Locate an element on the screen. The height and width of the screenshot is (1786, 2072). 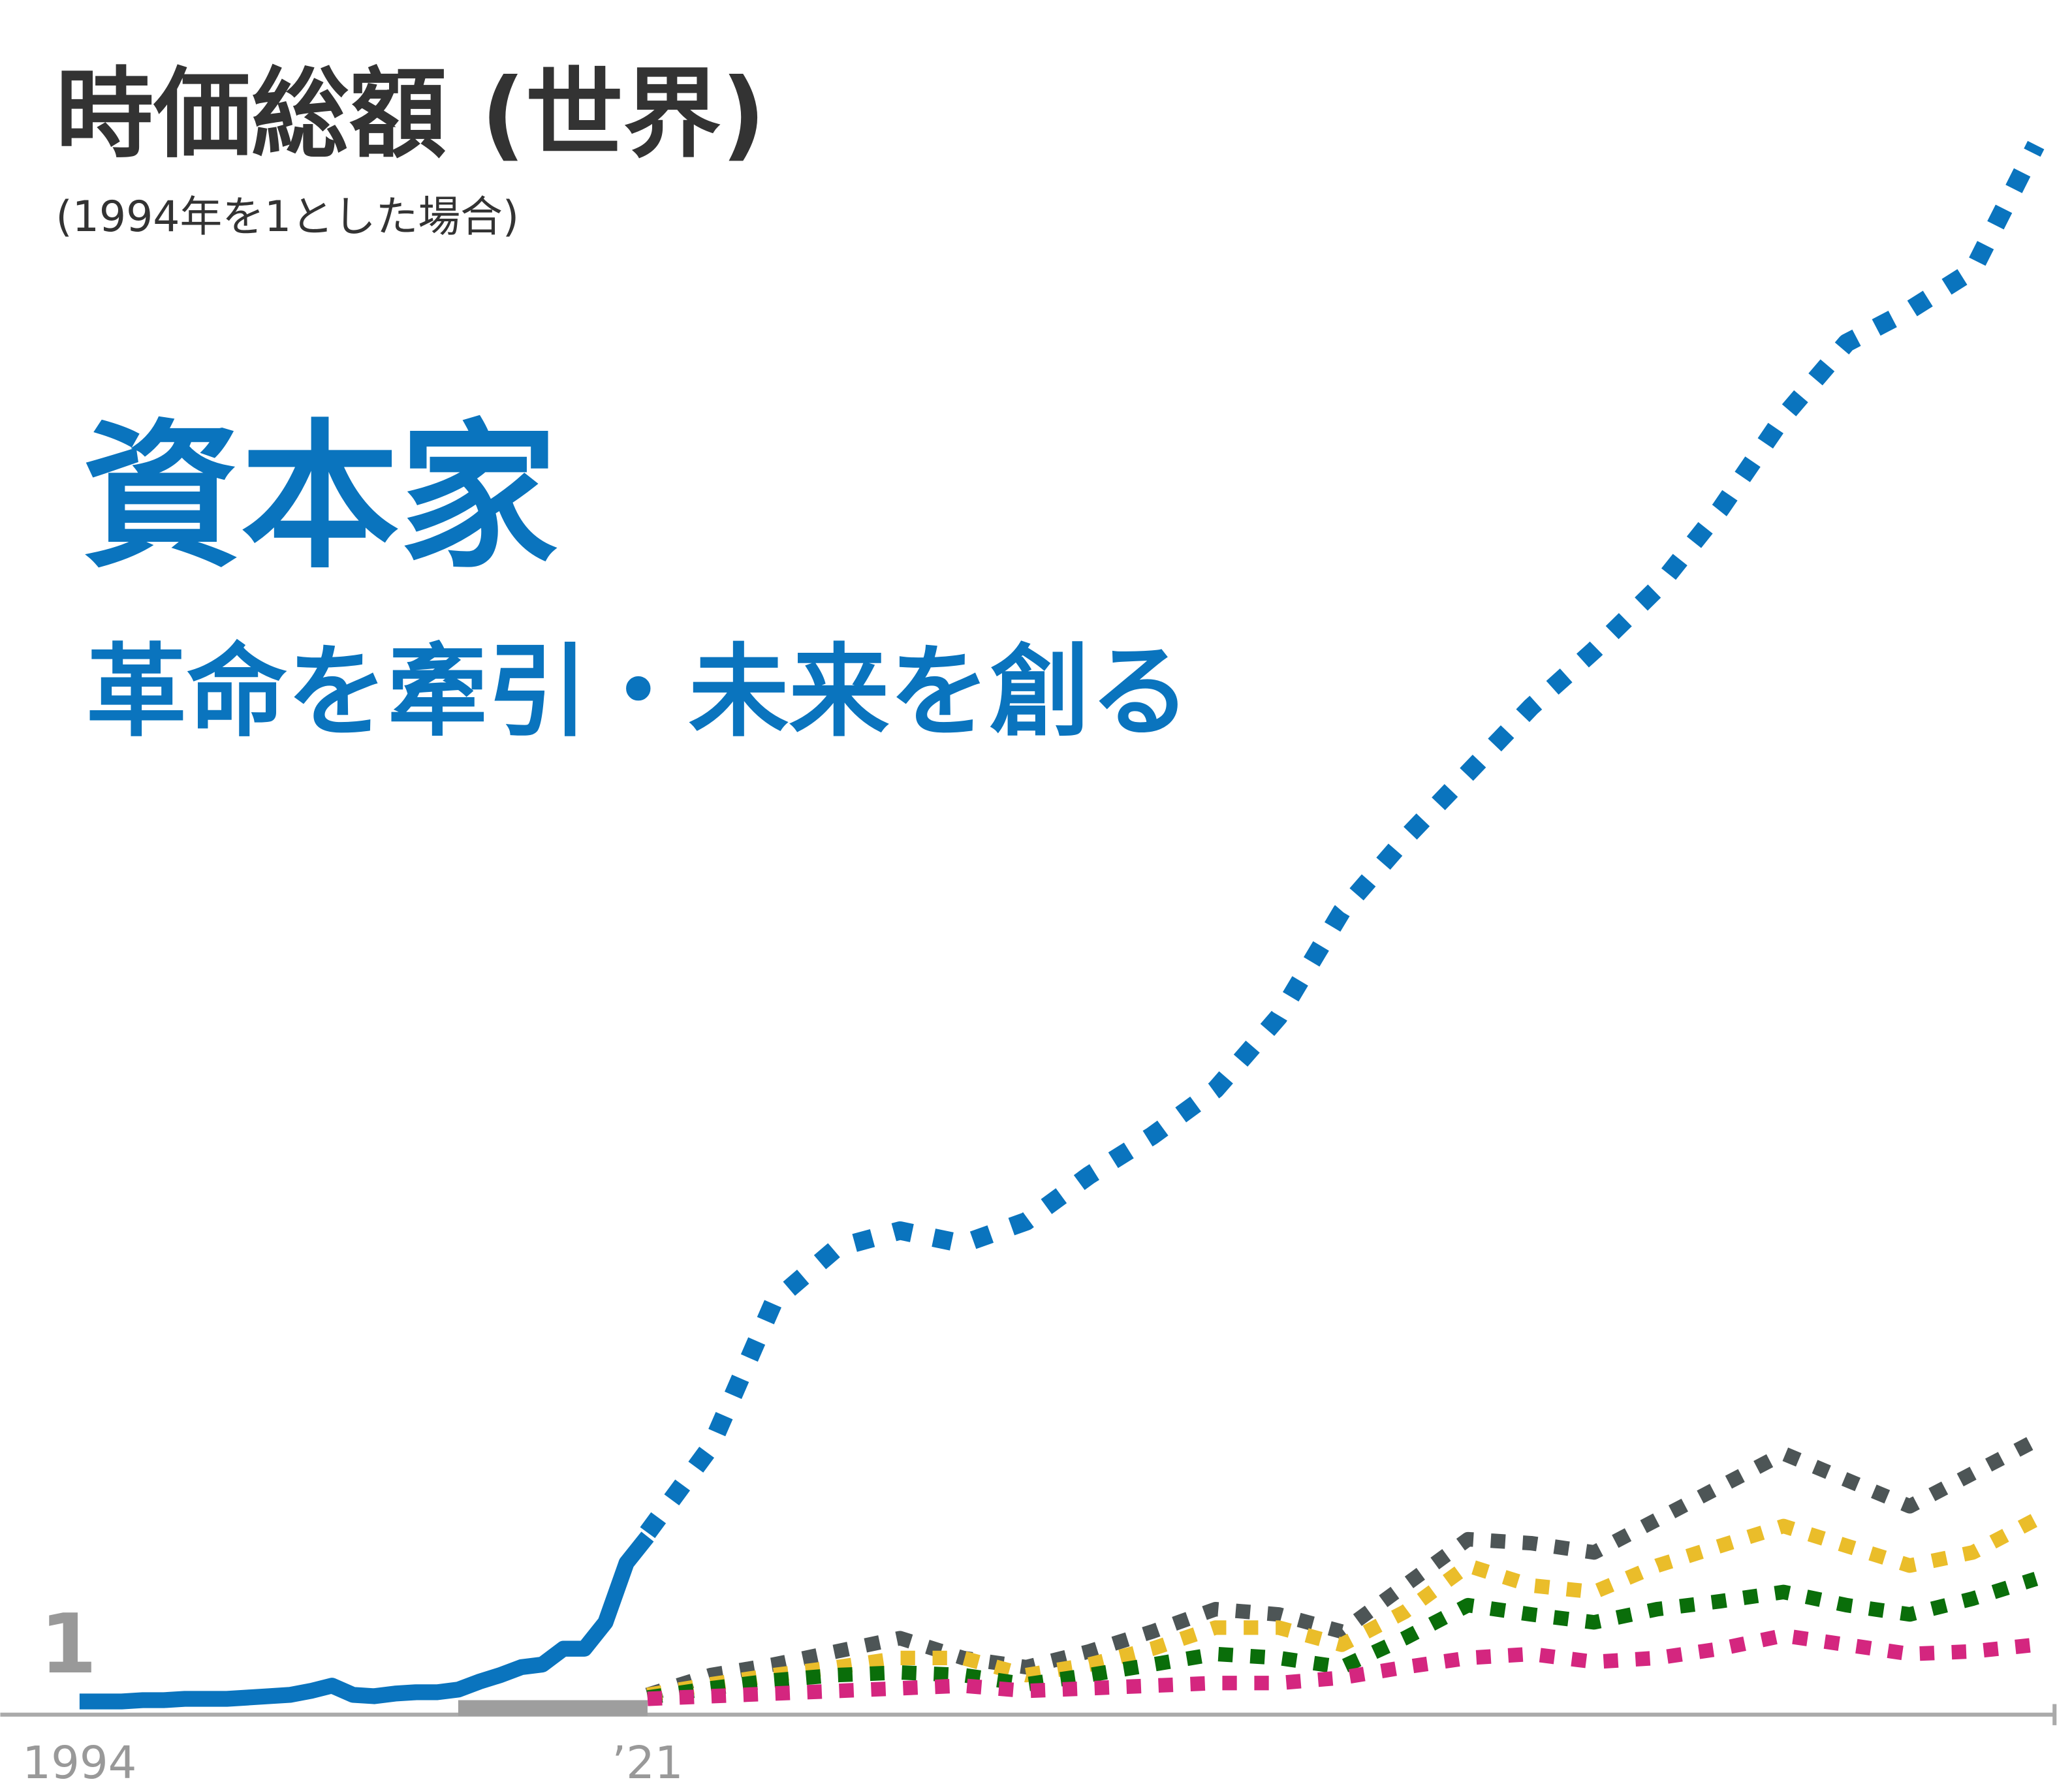
chart-subtitle: (1994年を1とした場合) is located at coordinates (287, 217).